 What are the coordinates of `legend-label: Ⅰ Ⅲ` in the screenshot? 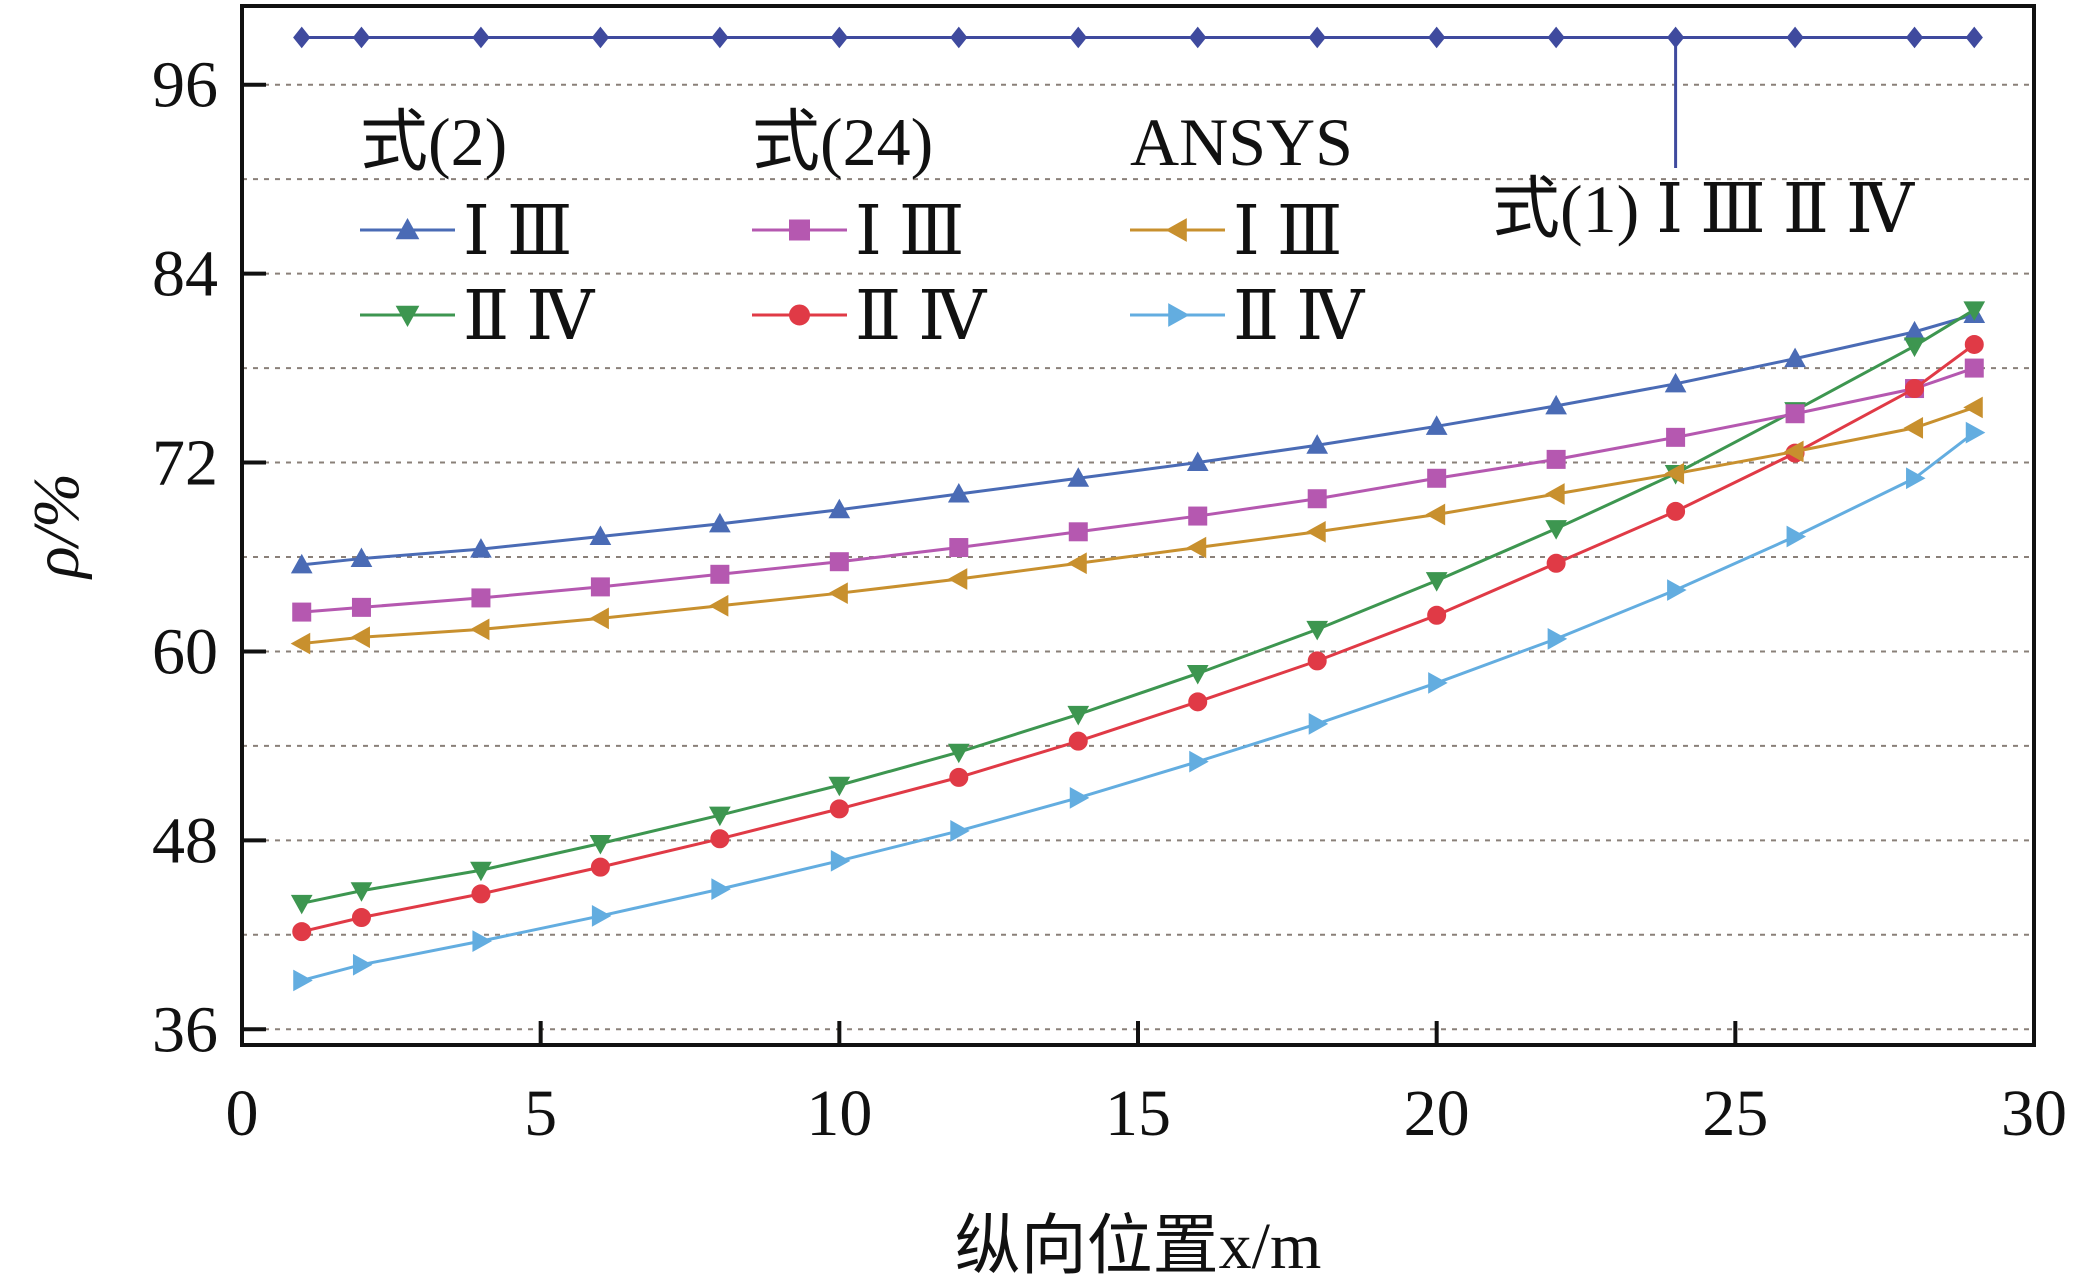 It's located at (909, 231).